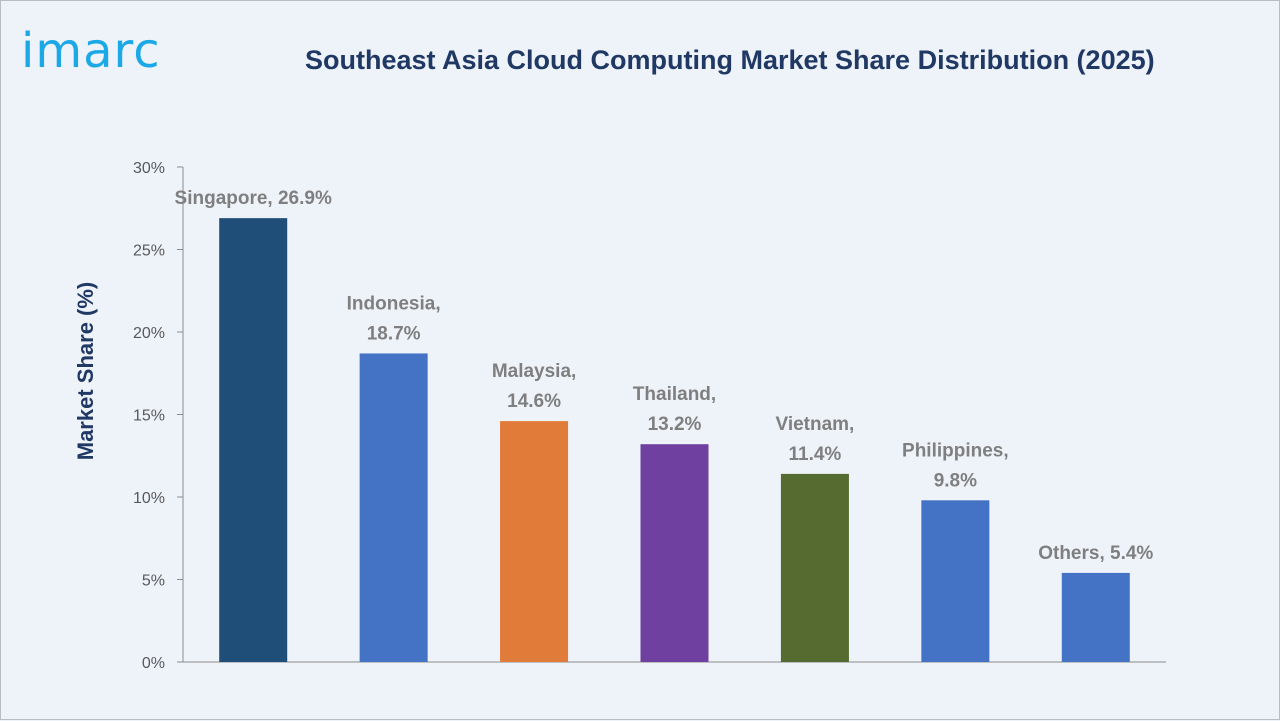  Describe the element at coordinates (814, 424) in the screenshot. I see `data-label-vietnam: Vietnam,` at that location.